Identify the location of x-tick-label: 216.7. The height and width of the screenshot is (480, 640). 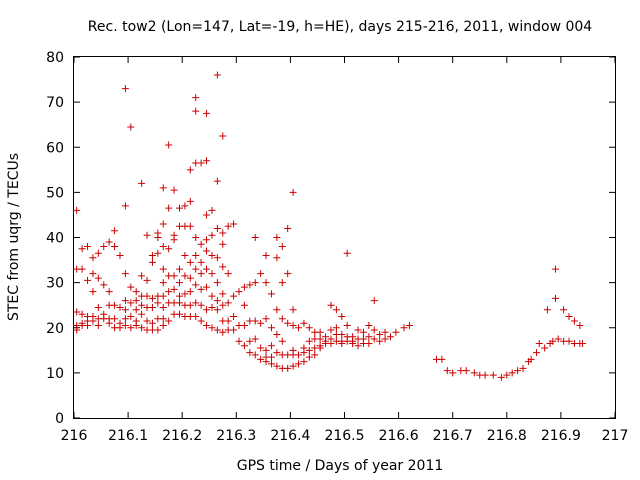
(453, 436).